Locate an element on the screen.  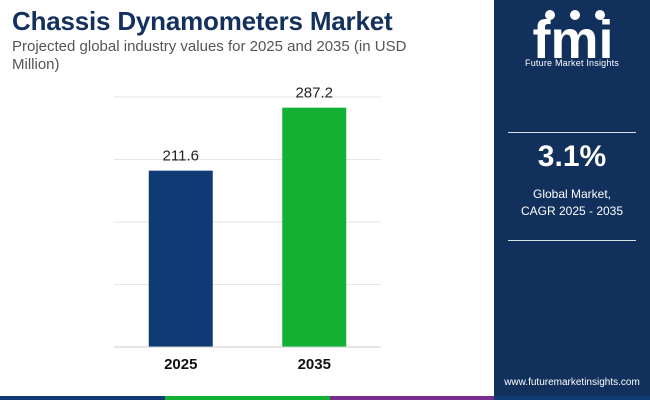
cagr-label-line1: Global Market, is located at coordinates (572, 194).